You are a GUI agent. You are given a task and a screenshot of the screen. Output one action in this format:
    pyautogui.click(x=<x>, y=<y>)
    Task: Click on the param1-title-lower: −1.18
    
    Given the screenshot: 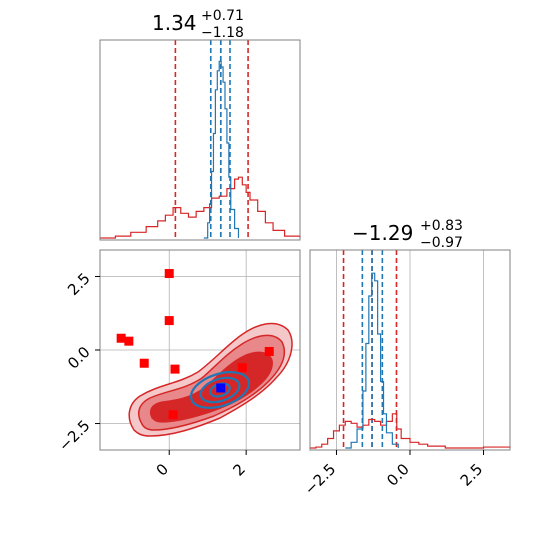 What is the action you would take?
    pyautogui.click(x=222, y=33)
    